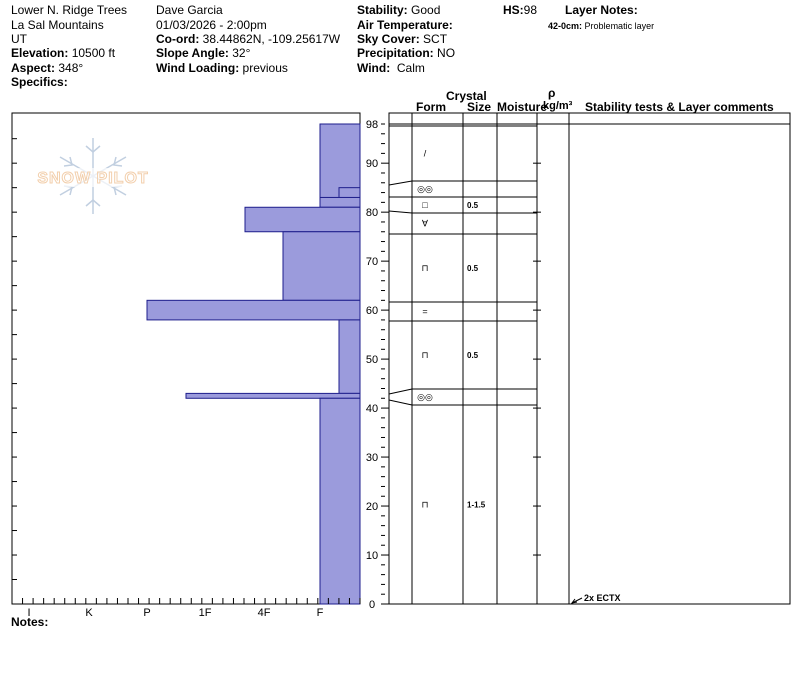  Describe the element at coordinates (479, 107) in the screenshot. I see `size-header: Size` at that location.